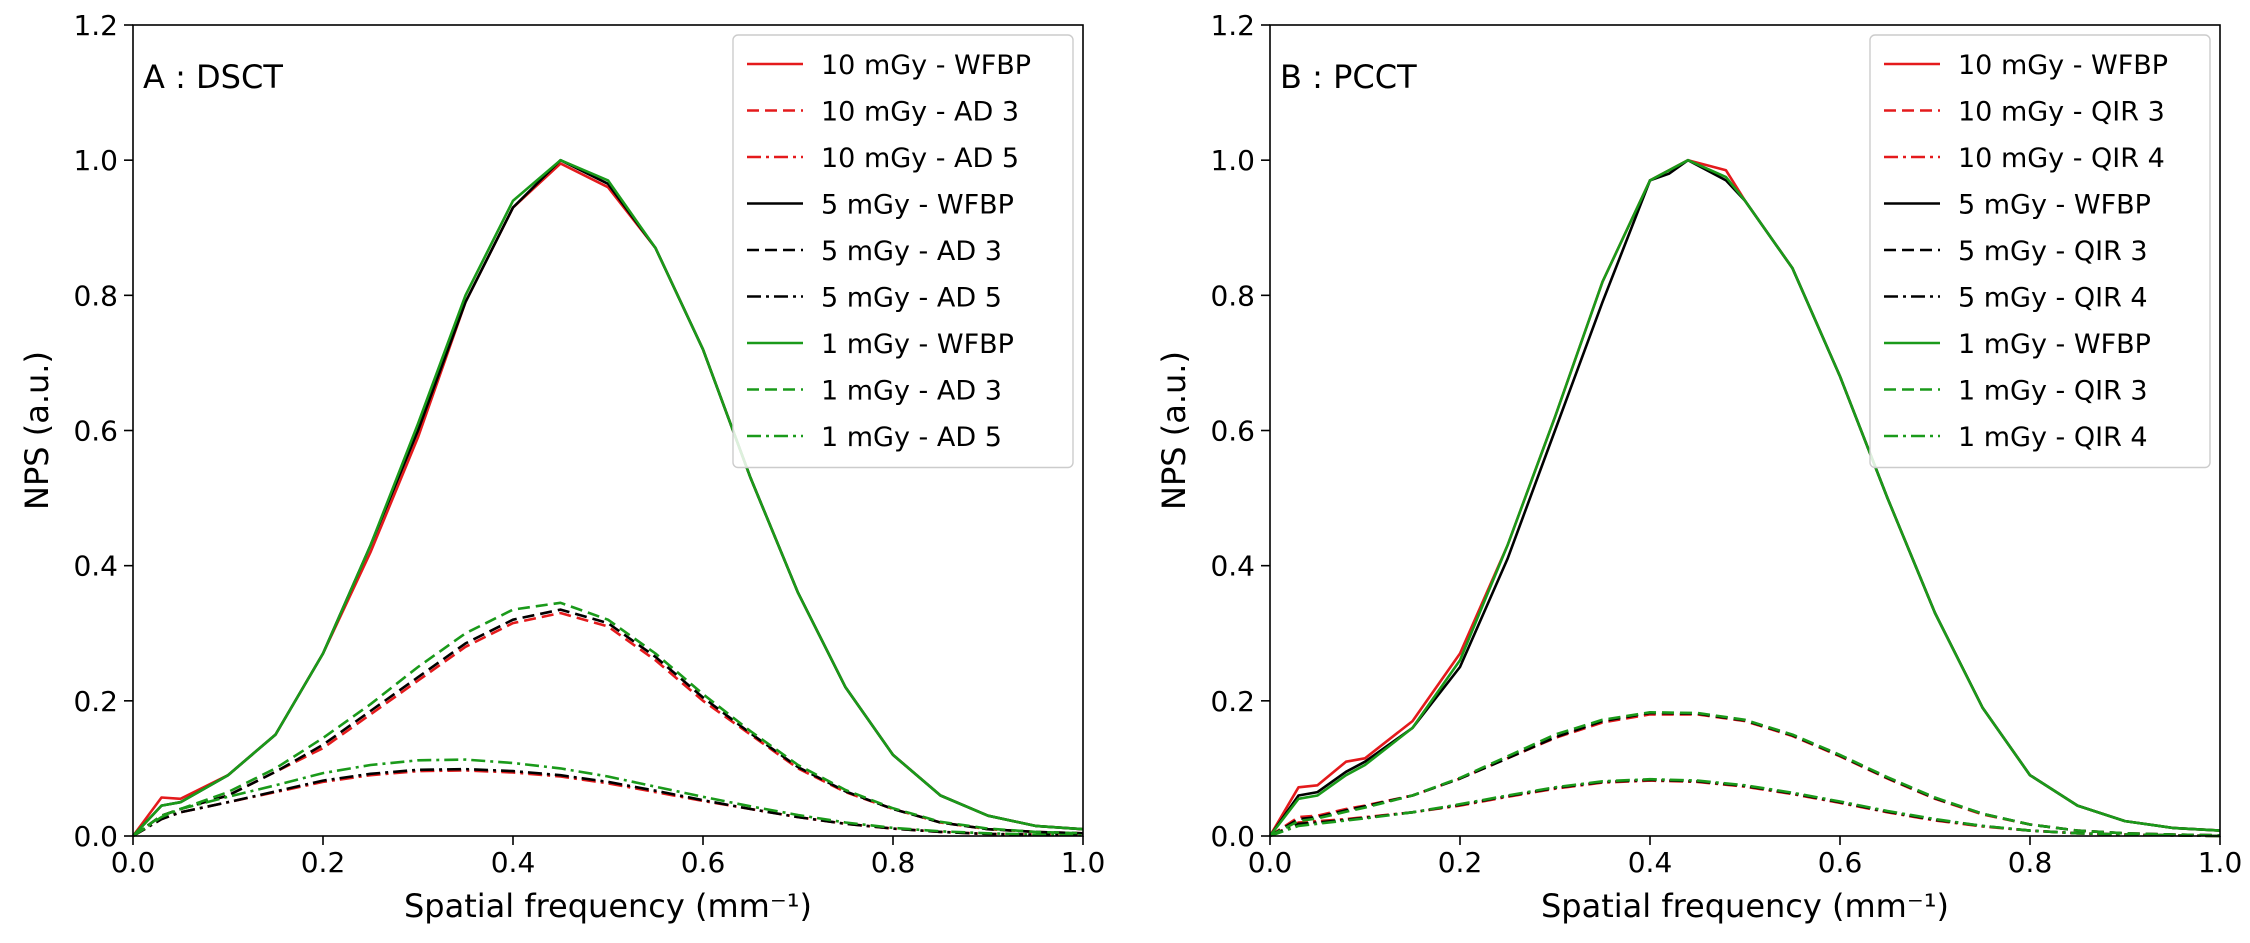 This screenshot has height=943, width=2250. Describe the element at coordinates (911, 391) in the screenshot. I see `legend-label: 1 mGy - AD 3` at that location.